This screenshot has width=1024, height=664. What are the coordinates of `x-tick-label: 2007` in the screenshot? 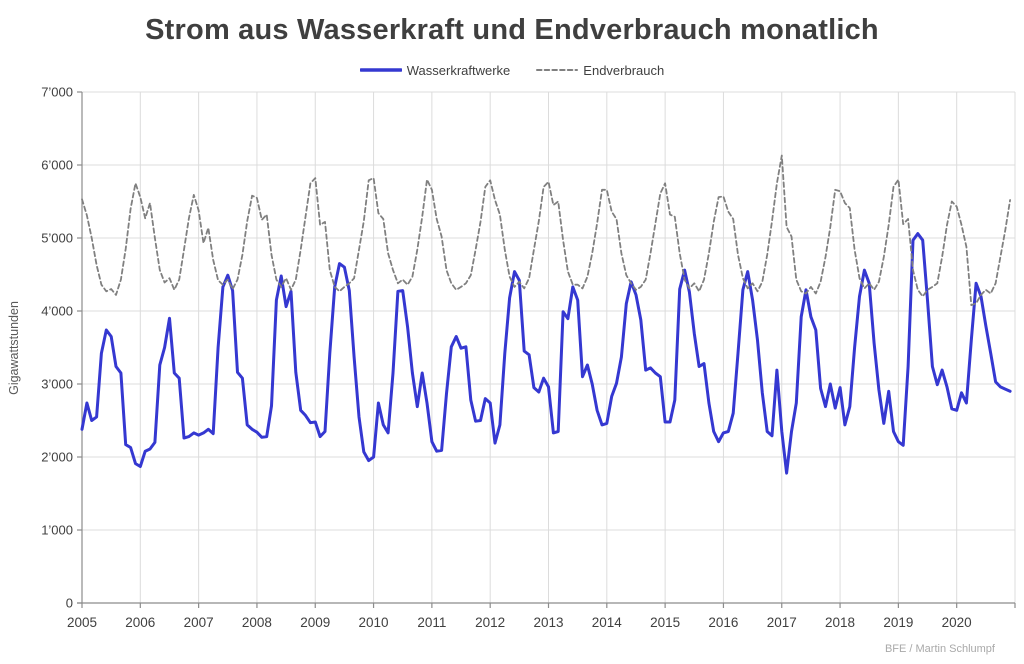 It's located at (199, 622).